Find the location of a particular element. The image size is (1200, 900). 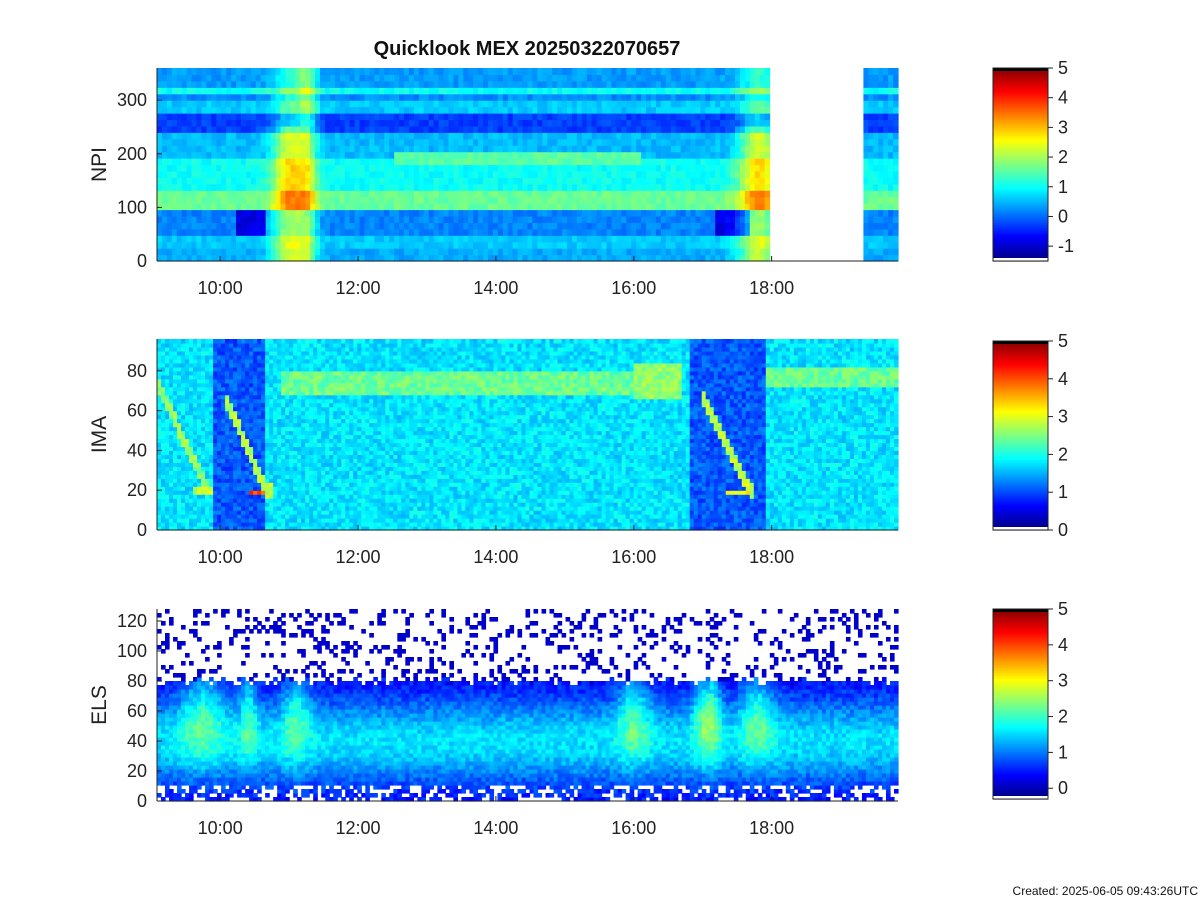

els-ytick-label: 120 is located at coordinates (132, 621).